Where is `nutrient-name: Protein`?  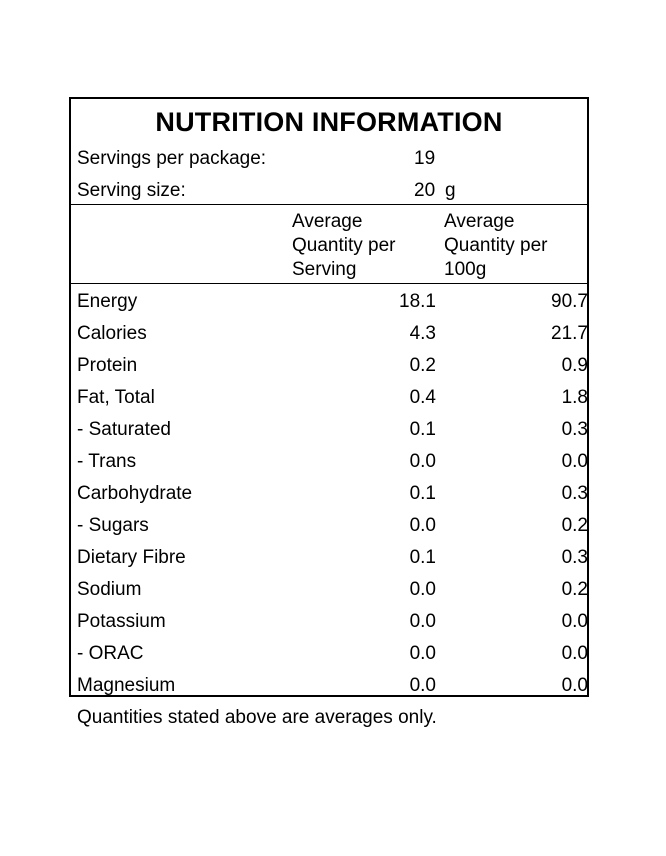
nutrient-name: Protein is located at coordinates (107, 365).